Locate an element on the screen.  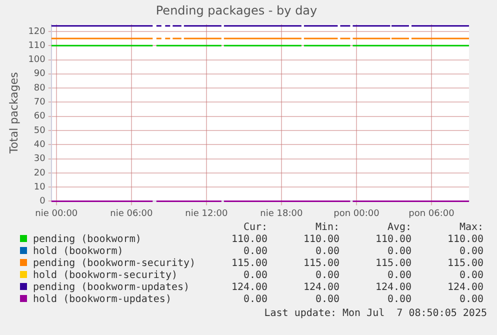
y-tick-label: 30 is located at coordinates (40, 159).